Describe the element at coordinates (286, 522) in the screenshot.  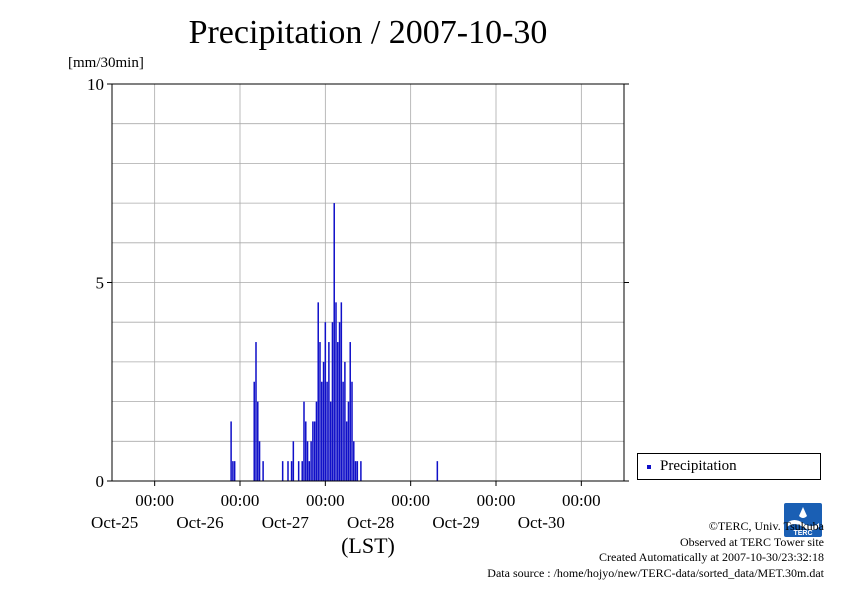
I see `x-tick-date-label: Oct-27` at that location.